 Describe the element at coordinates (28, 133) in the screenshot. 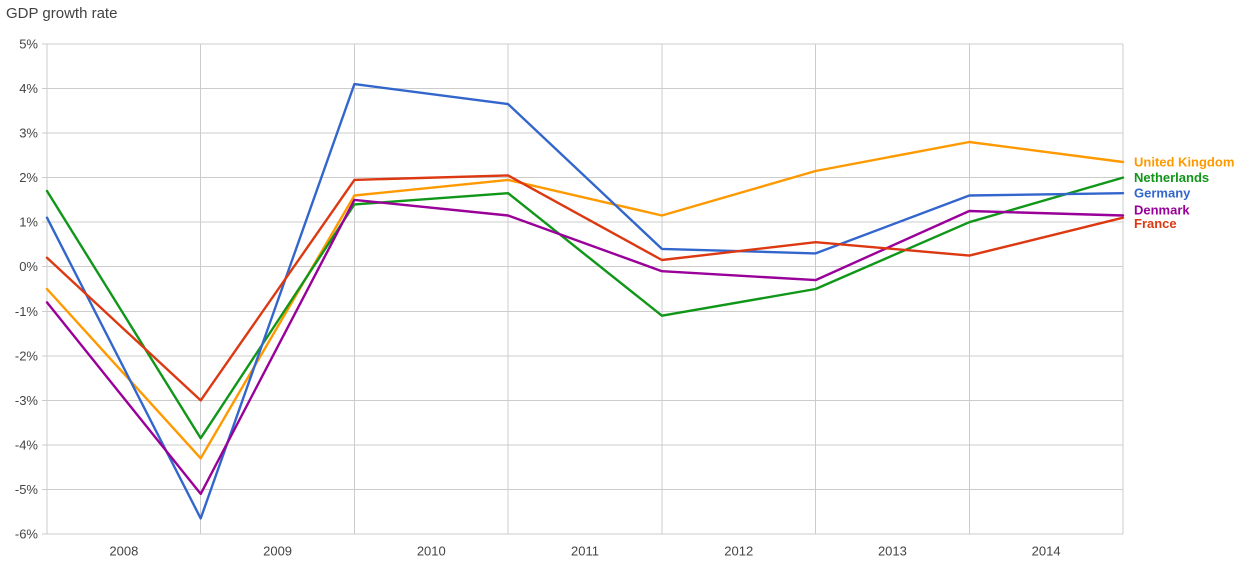

I see `y-axis-tick-label: 3%` at that location.